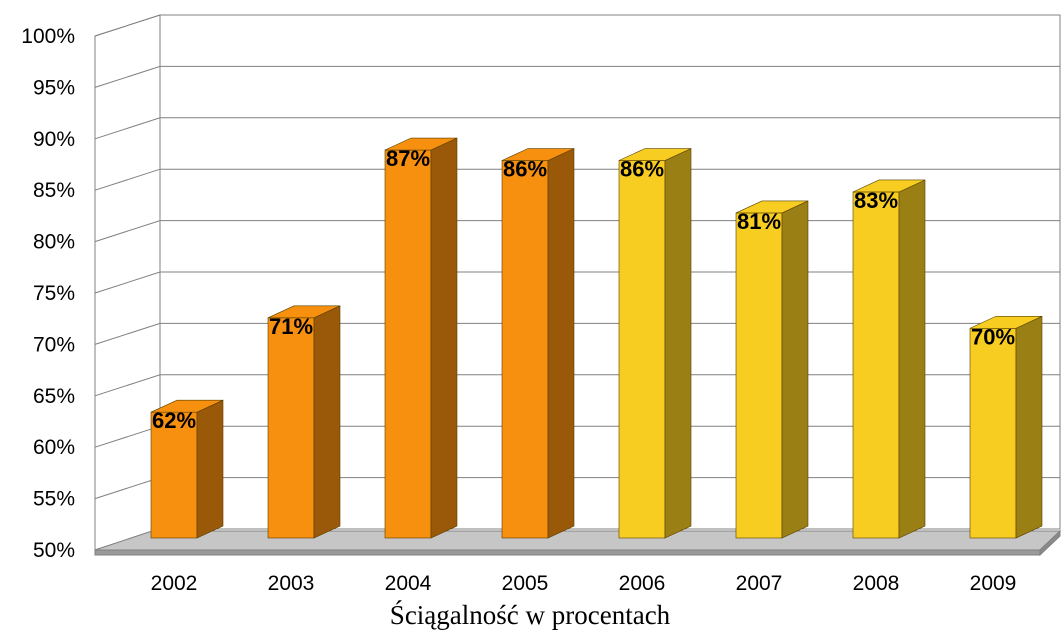  I want to click on bar-2004, so click(421, 338).